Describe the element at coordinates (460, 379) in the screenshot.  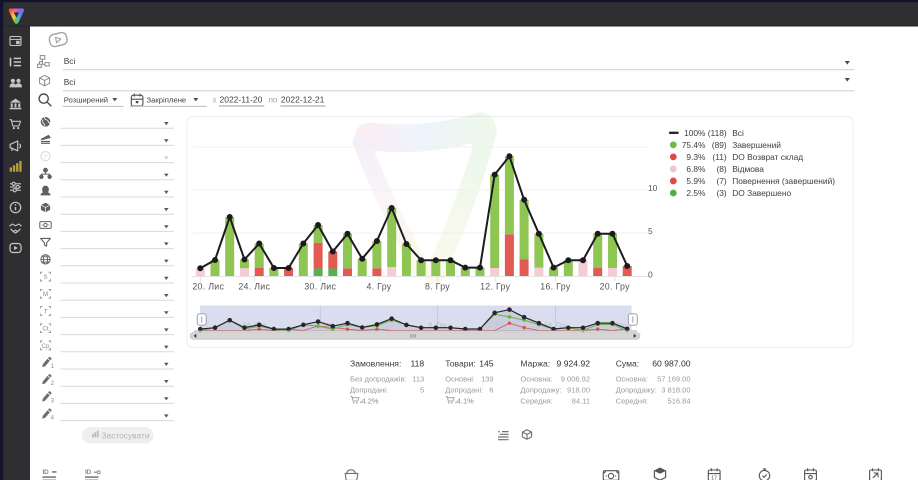
I see `svg-text: Основні:` at that location.